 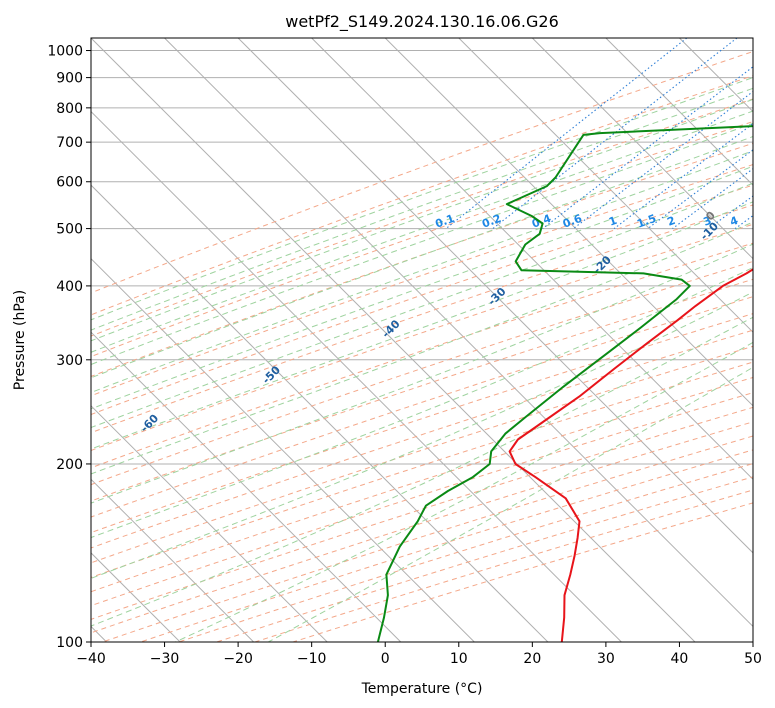 What do you see at coordinates (271, 374) in the screenshot?
I see `dry-adiabat-label: -50` at bounding box center [271, 374].